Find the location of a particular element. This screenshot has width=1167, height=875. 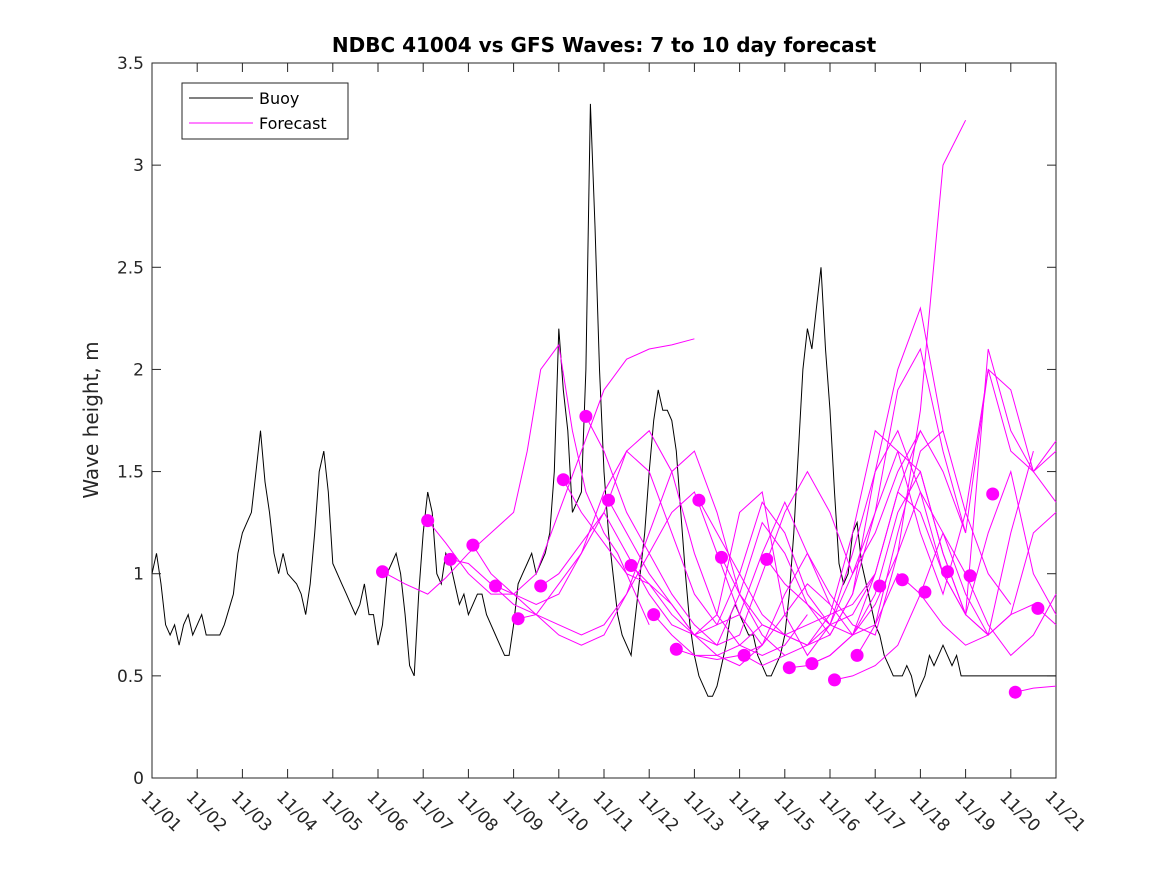

y-tick-label: 3 is located at coordinates (138, 166).